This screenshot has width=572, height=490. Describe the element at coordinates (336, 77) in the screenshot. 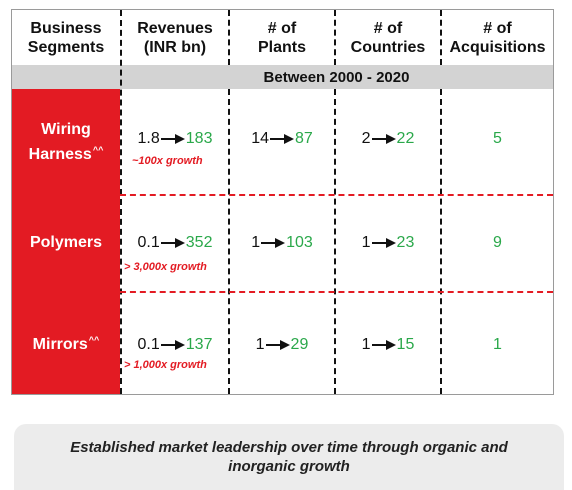

I see `period-label: Between 2000 - 2020` at that location.